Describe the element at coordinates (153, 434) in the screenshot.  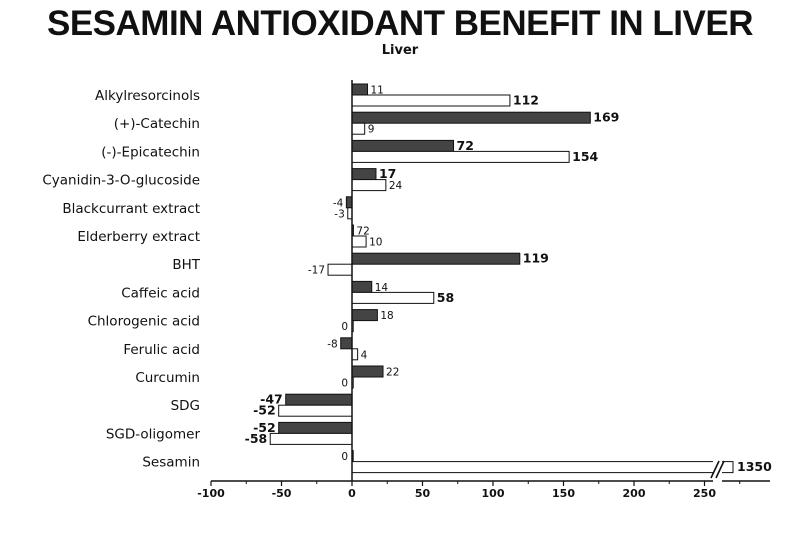
I see `category-label: SGD-oligomer` at that location.